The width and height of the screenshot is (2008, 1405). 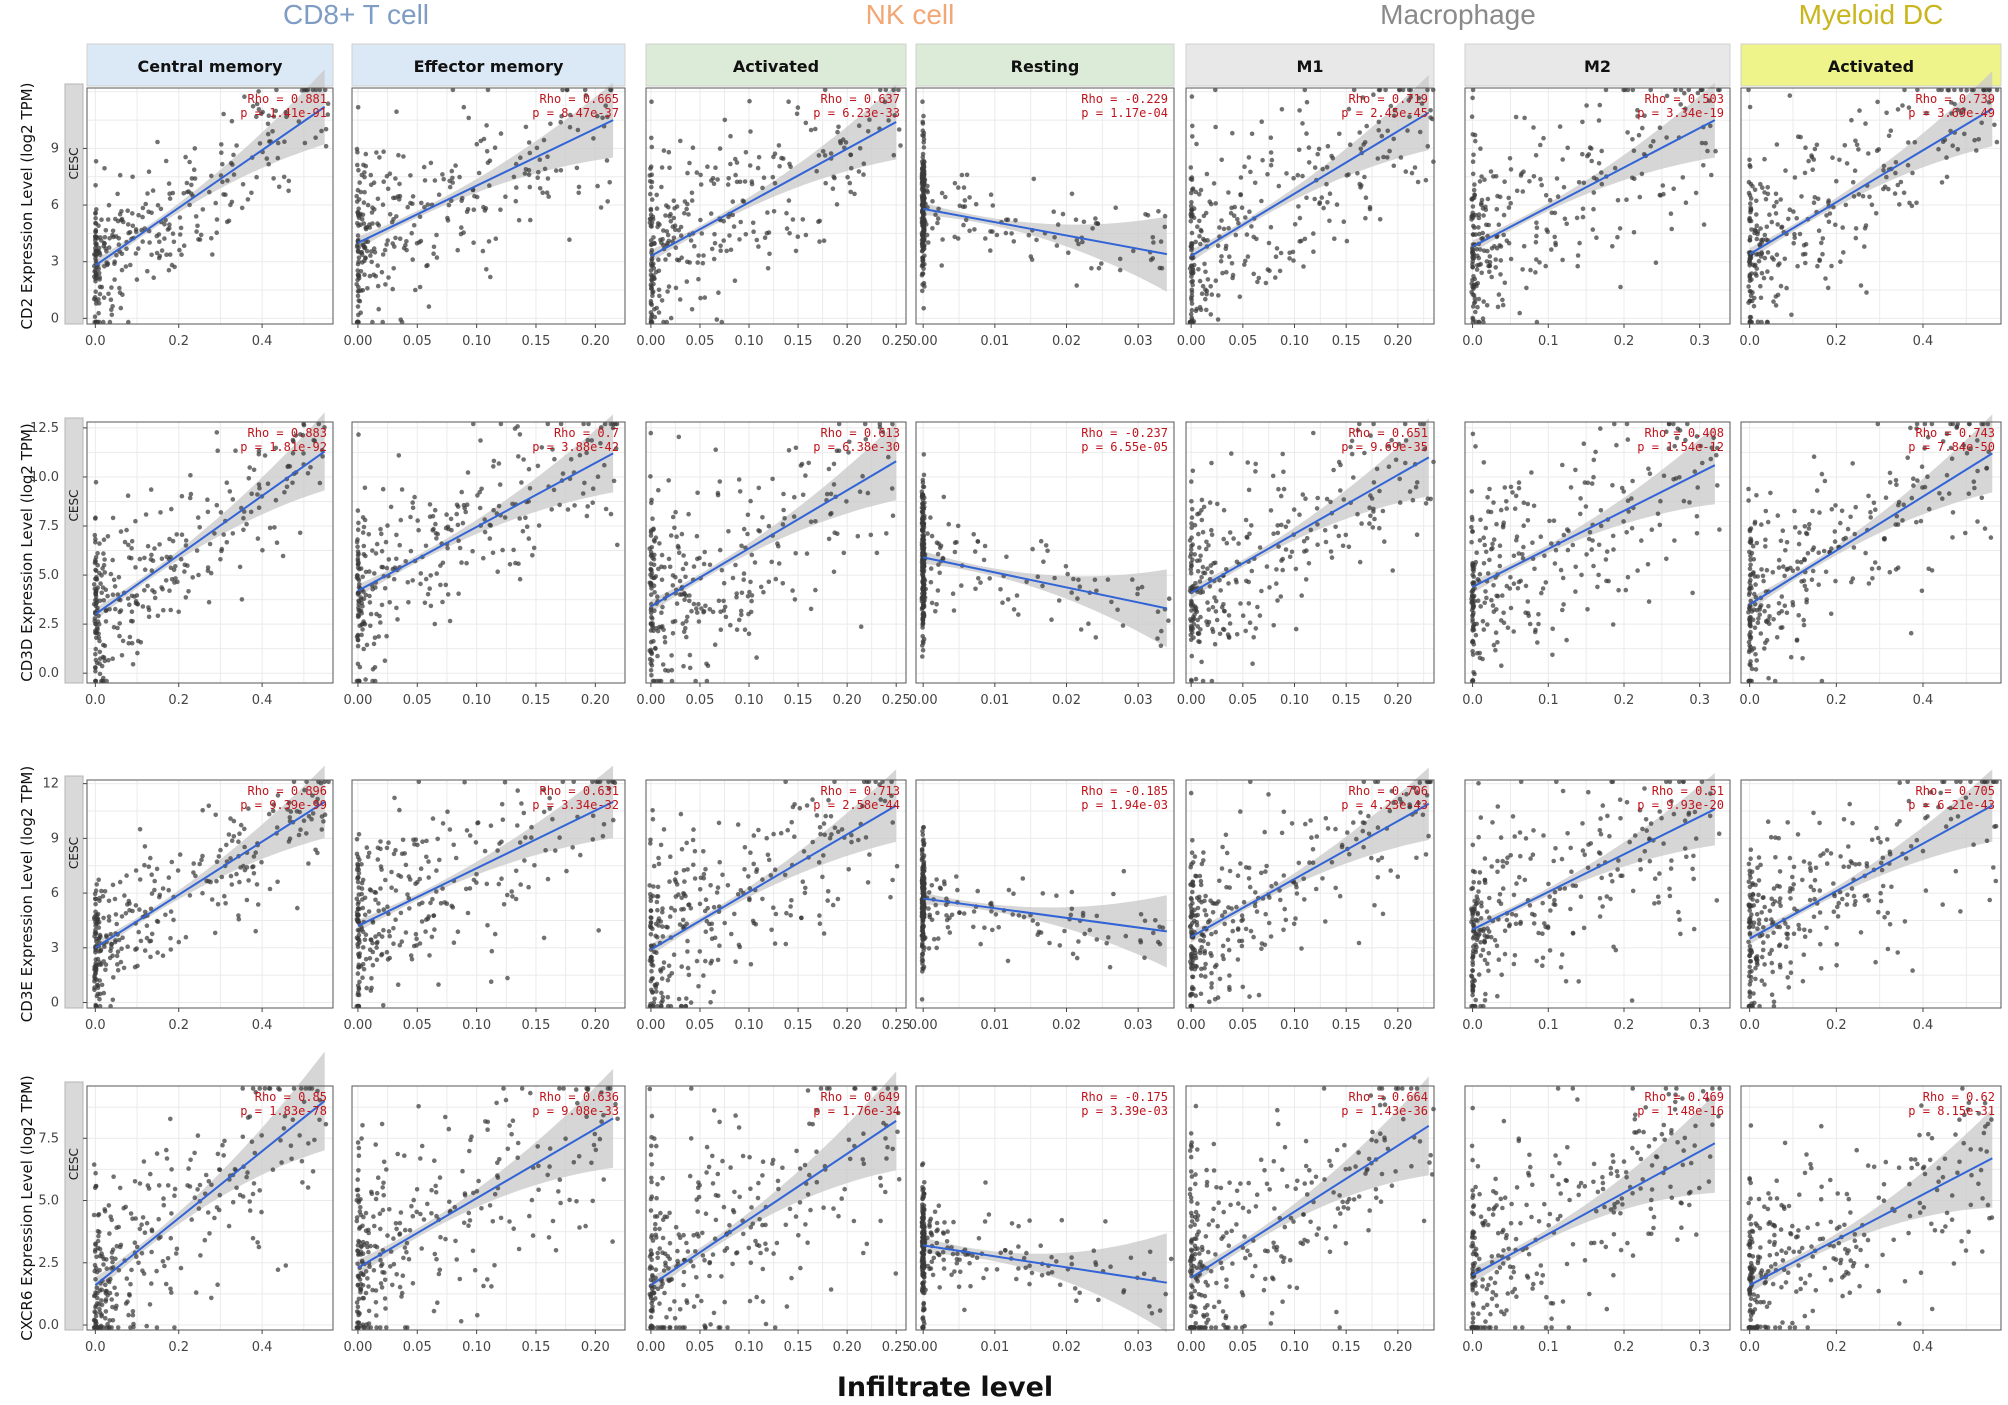 I want to click on rho-label: Rho = 0.503, so click(x=1684, y=99).